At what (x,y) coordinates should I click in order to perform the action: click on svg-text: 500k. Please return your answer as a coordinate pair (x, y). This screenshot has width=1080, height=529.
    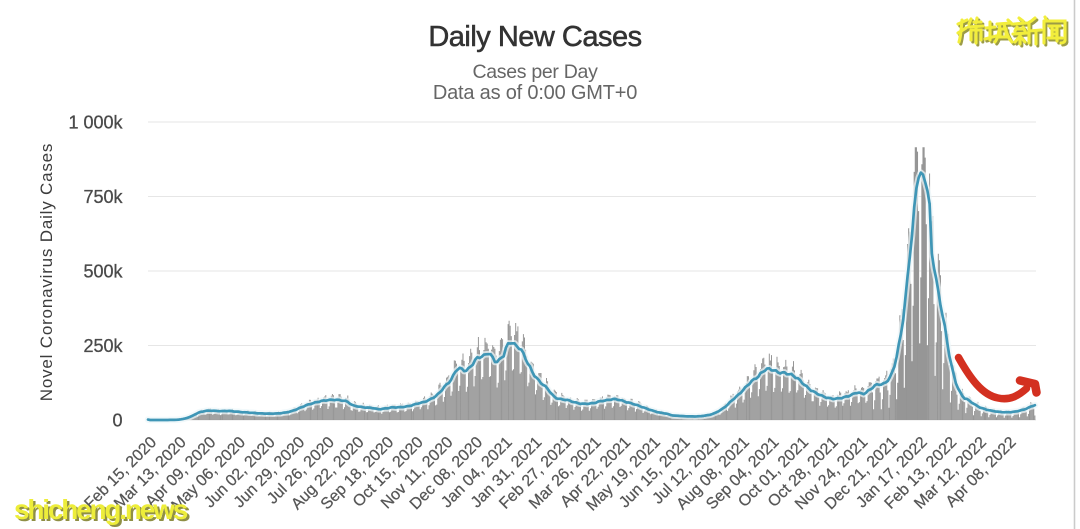
    Looking at the image, I should click on (103, 271).